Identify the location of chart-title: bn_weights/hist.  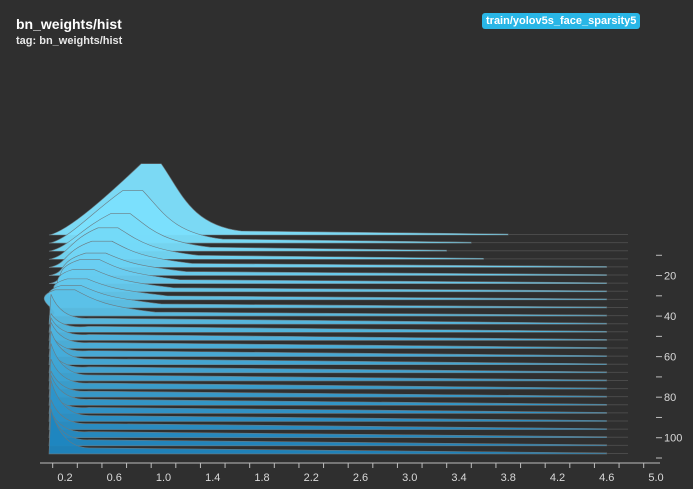
(69, 24).